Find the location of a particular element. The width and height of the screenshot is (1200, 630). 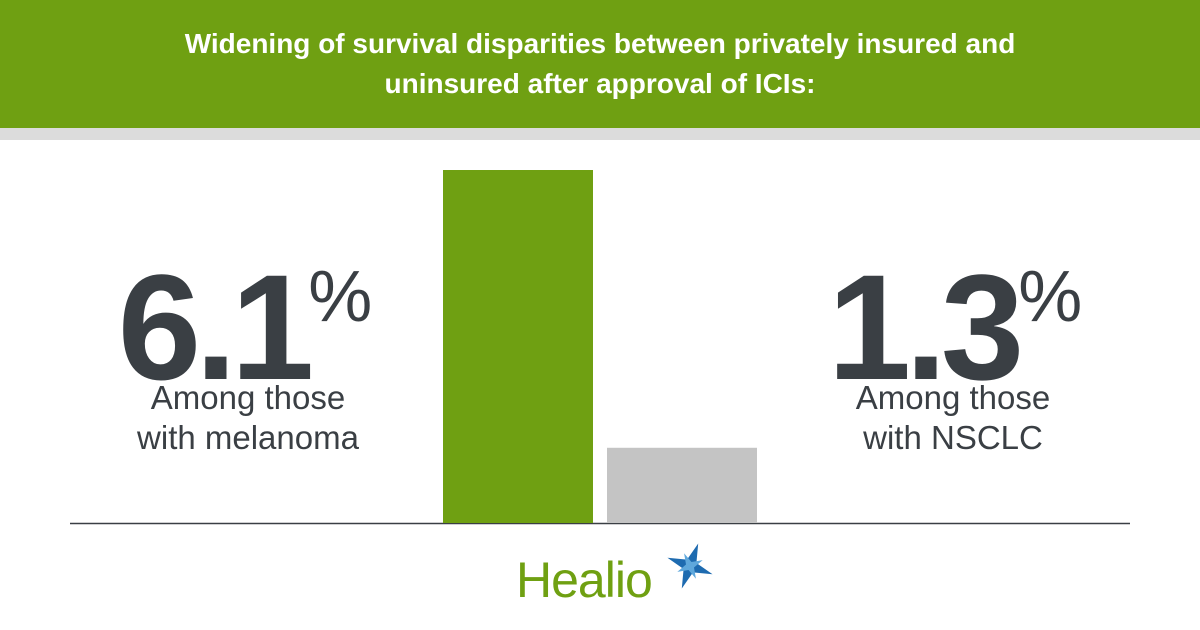

header-strip is located at coordinates (600, 134).